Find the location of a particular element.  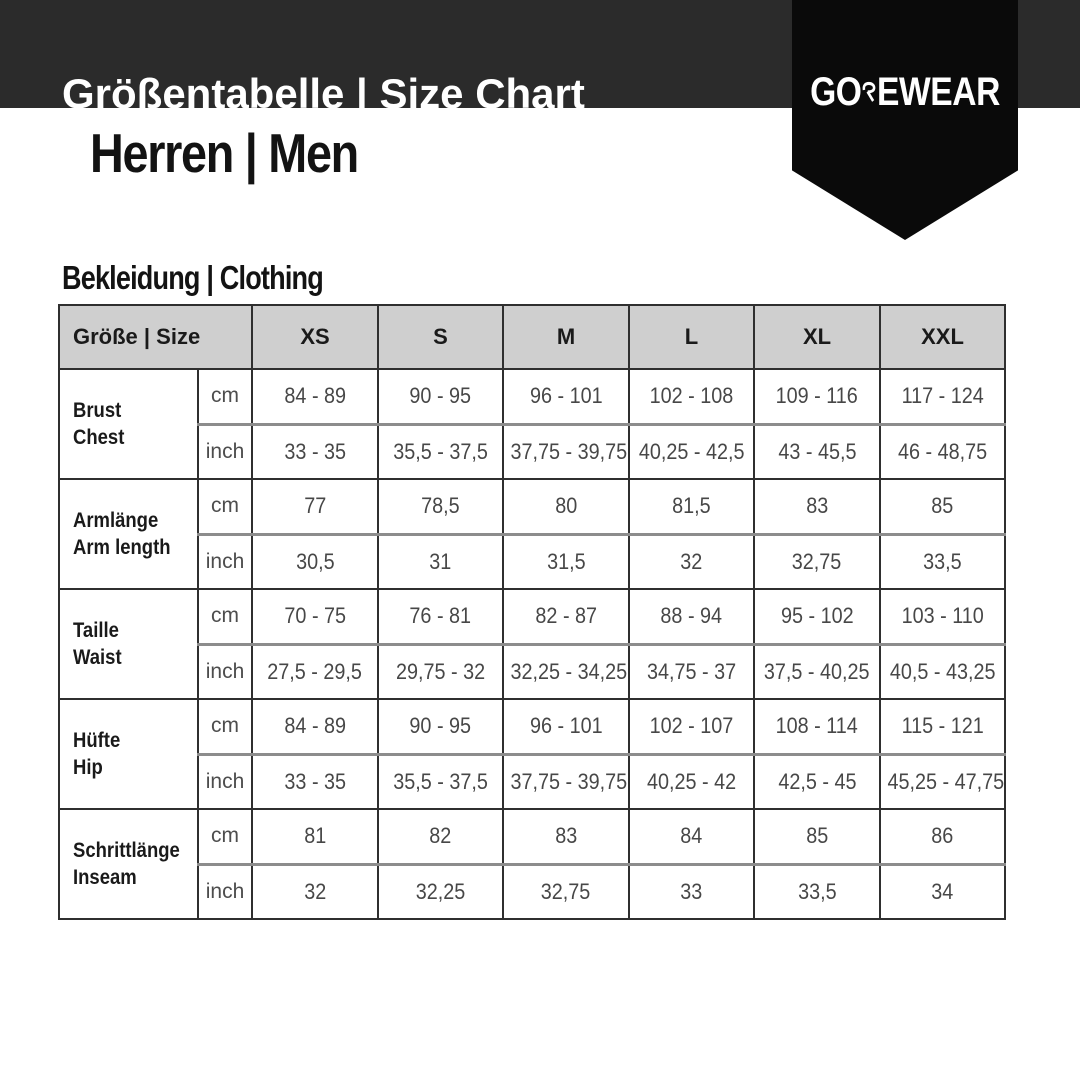

value-text: 108 - 114 is located at coordinates (817, 726).